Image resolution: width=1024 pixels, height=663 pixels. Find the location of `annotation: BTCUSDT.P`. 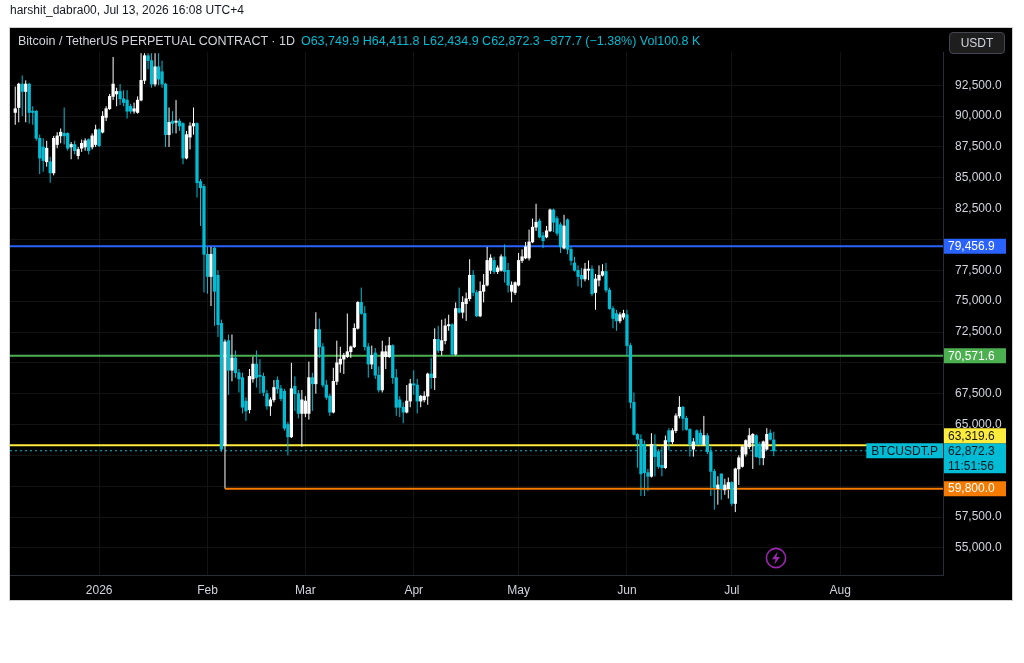

annotation: BTCUSDT.P is located at coordinates (905, 450).